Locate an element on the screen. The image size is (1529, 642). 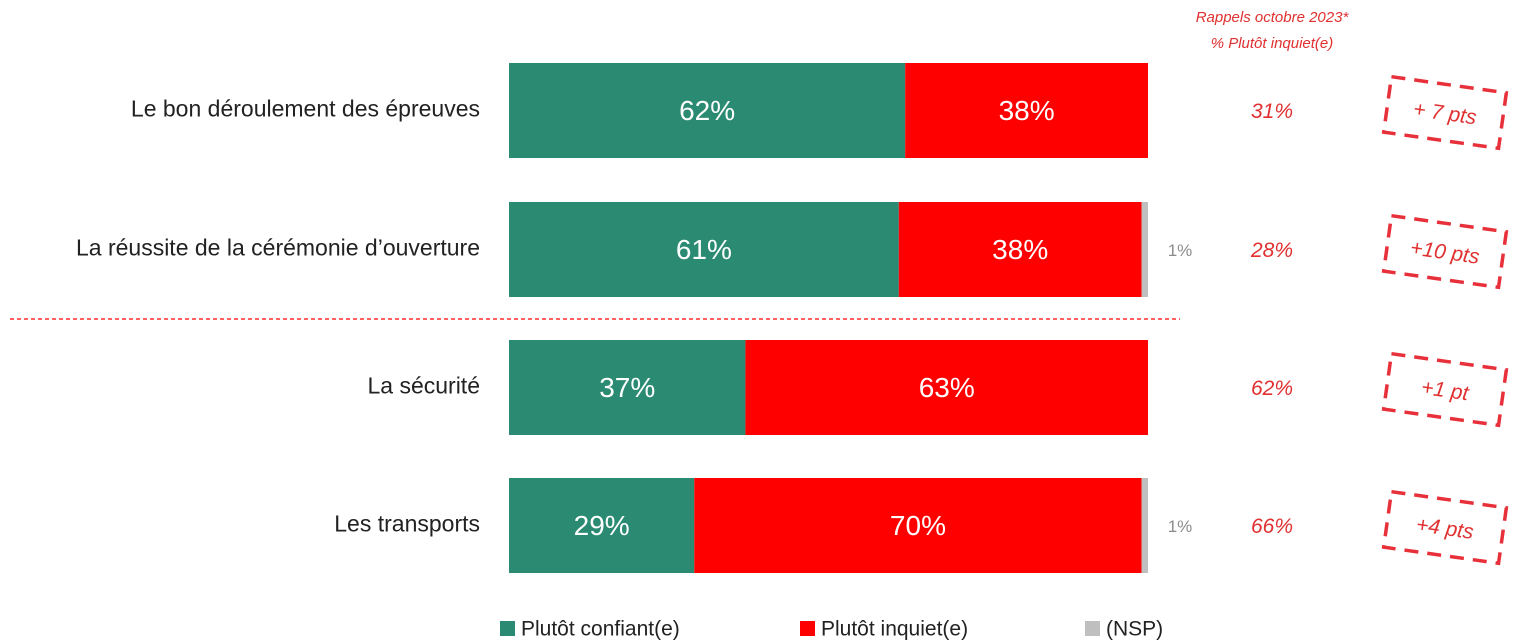
recall-value: 66% is located at coordinates (1272, 526).